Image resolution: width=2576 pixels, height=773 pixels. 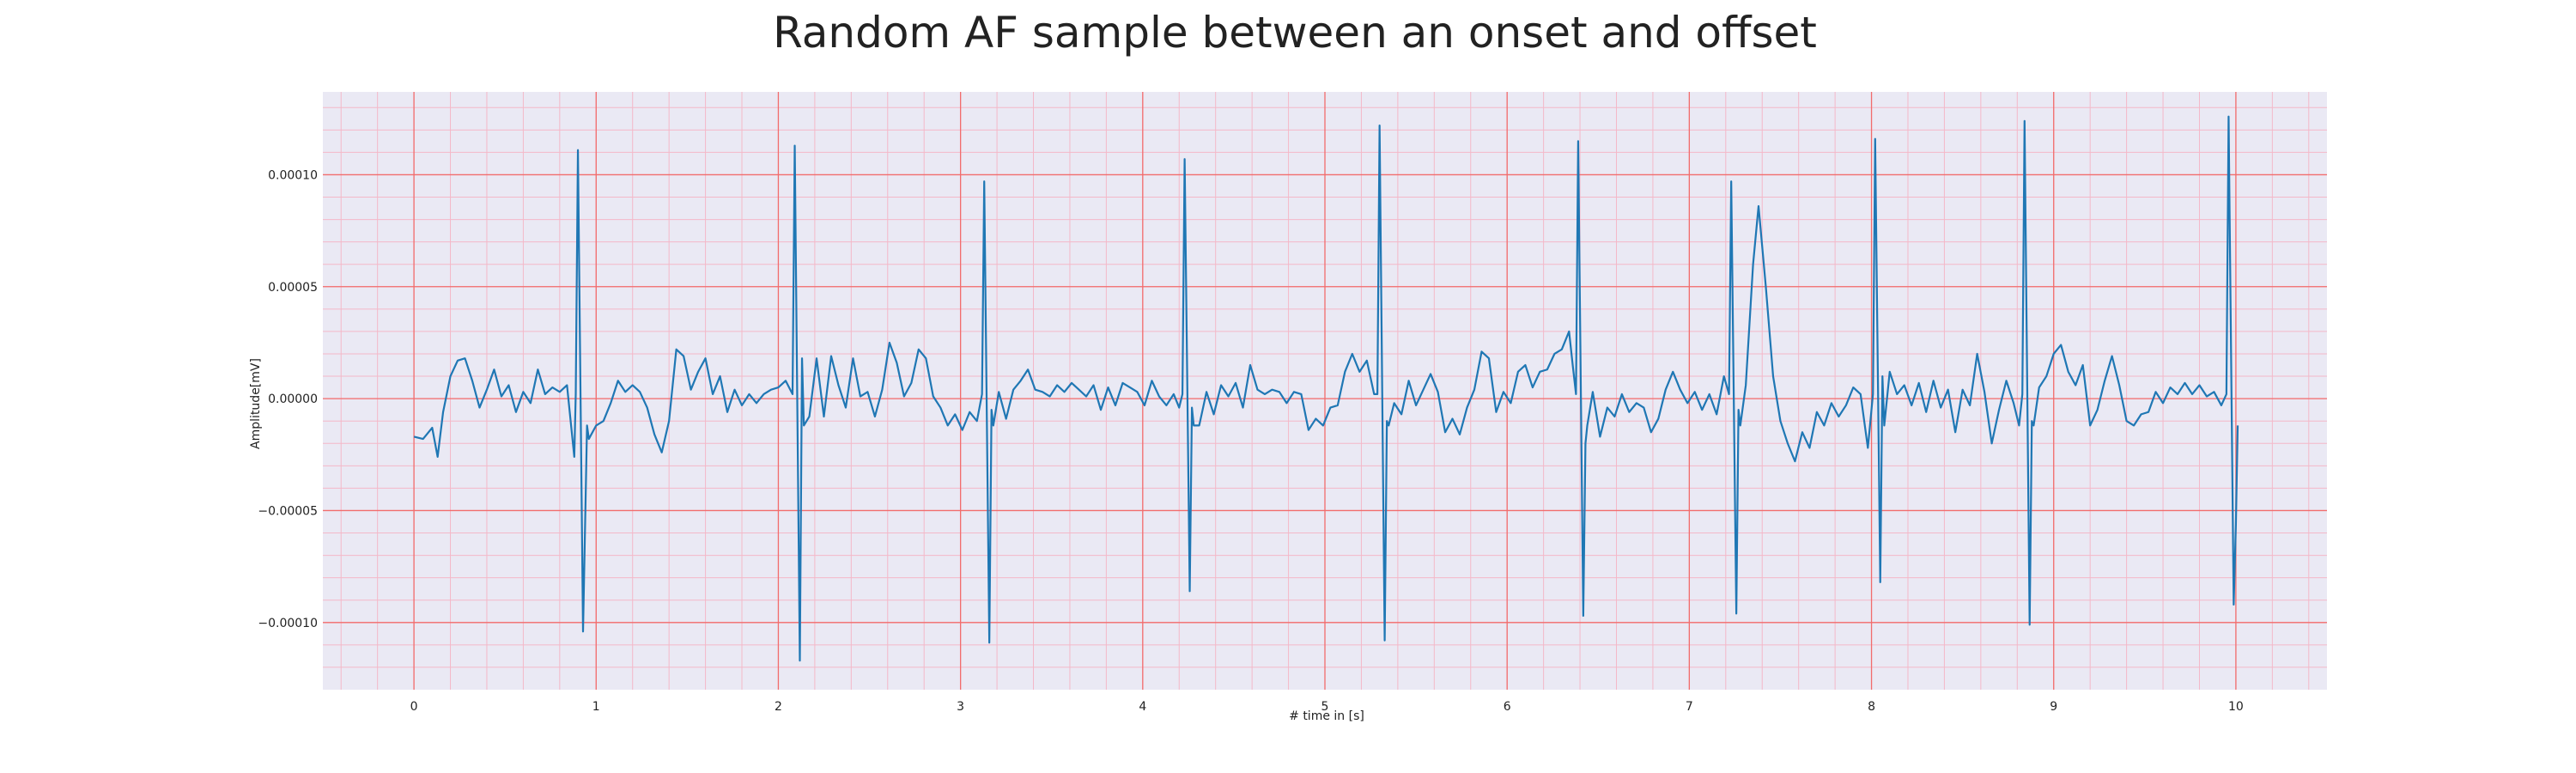 I want to click on y-tick-label: 0.00000, so click(x=293, y=399).